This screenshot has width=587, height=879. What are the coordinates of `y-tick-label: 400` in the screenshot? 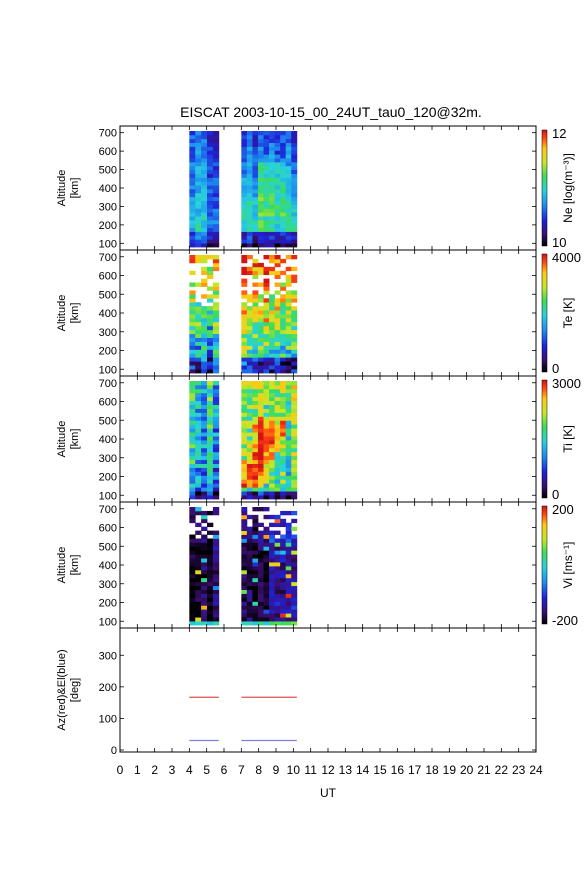 It's located at (108, 566).